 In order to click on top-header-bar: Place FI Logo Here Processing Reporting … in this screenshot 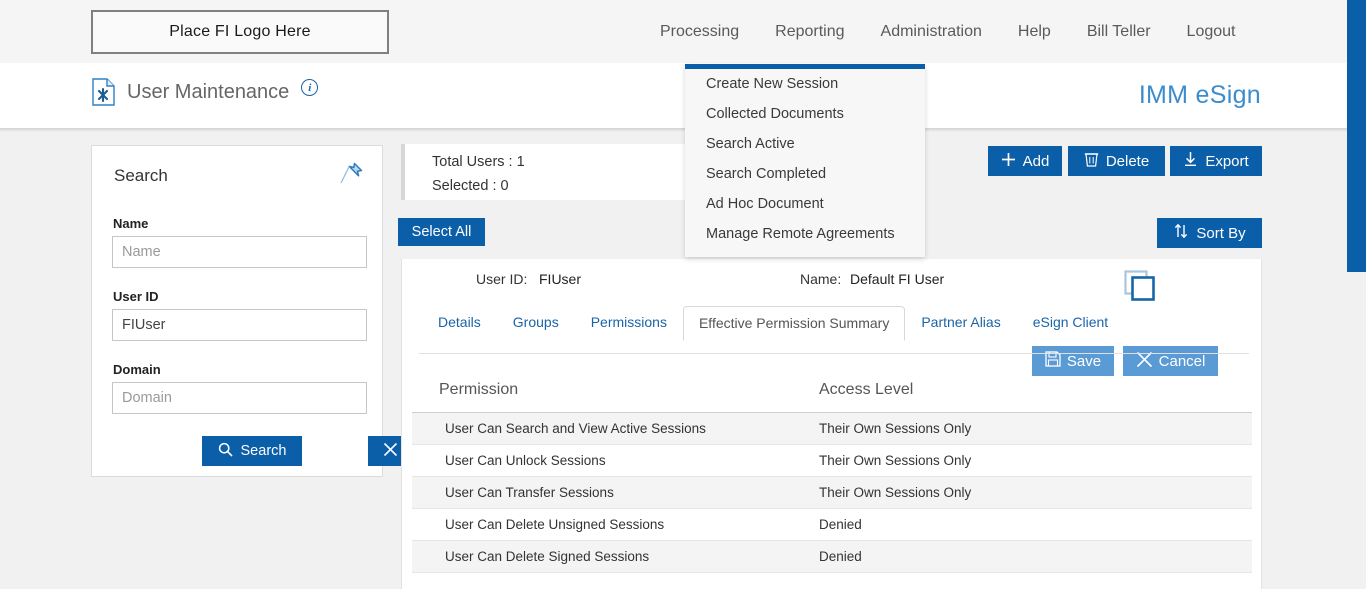, I will do `click(673, 31)`.